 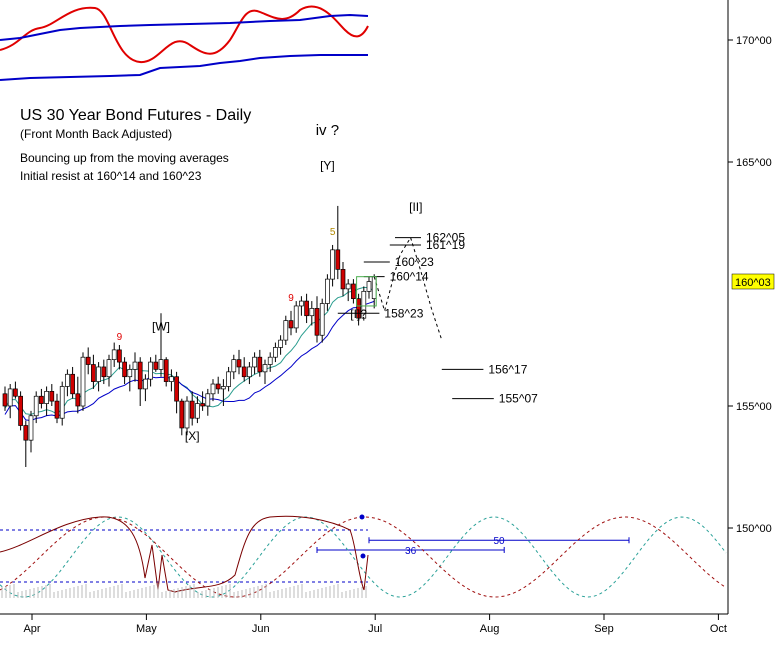 I want to click on target-label: 156^17, so click(x=507, y=369).